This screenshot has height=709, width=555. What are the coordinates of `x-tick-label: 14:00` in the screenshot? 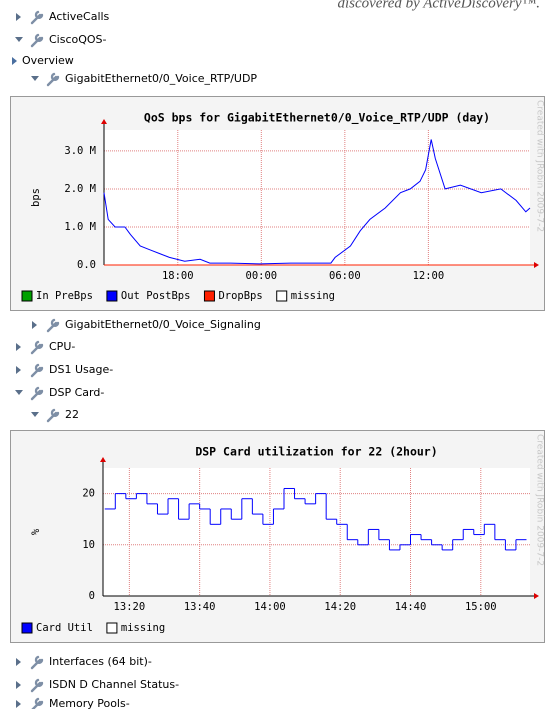 It's located at (270, 607).